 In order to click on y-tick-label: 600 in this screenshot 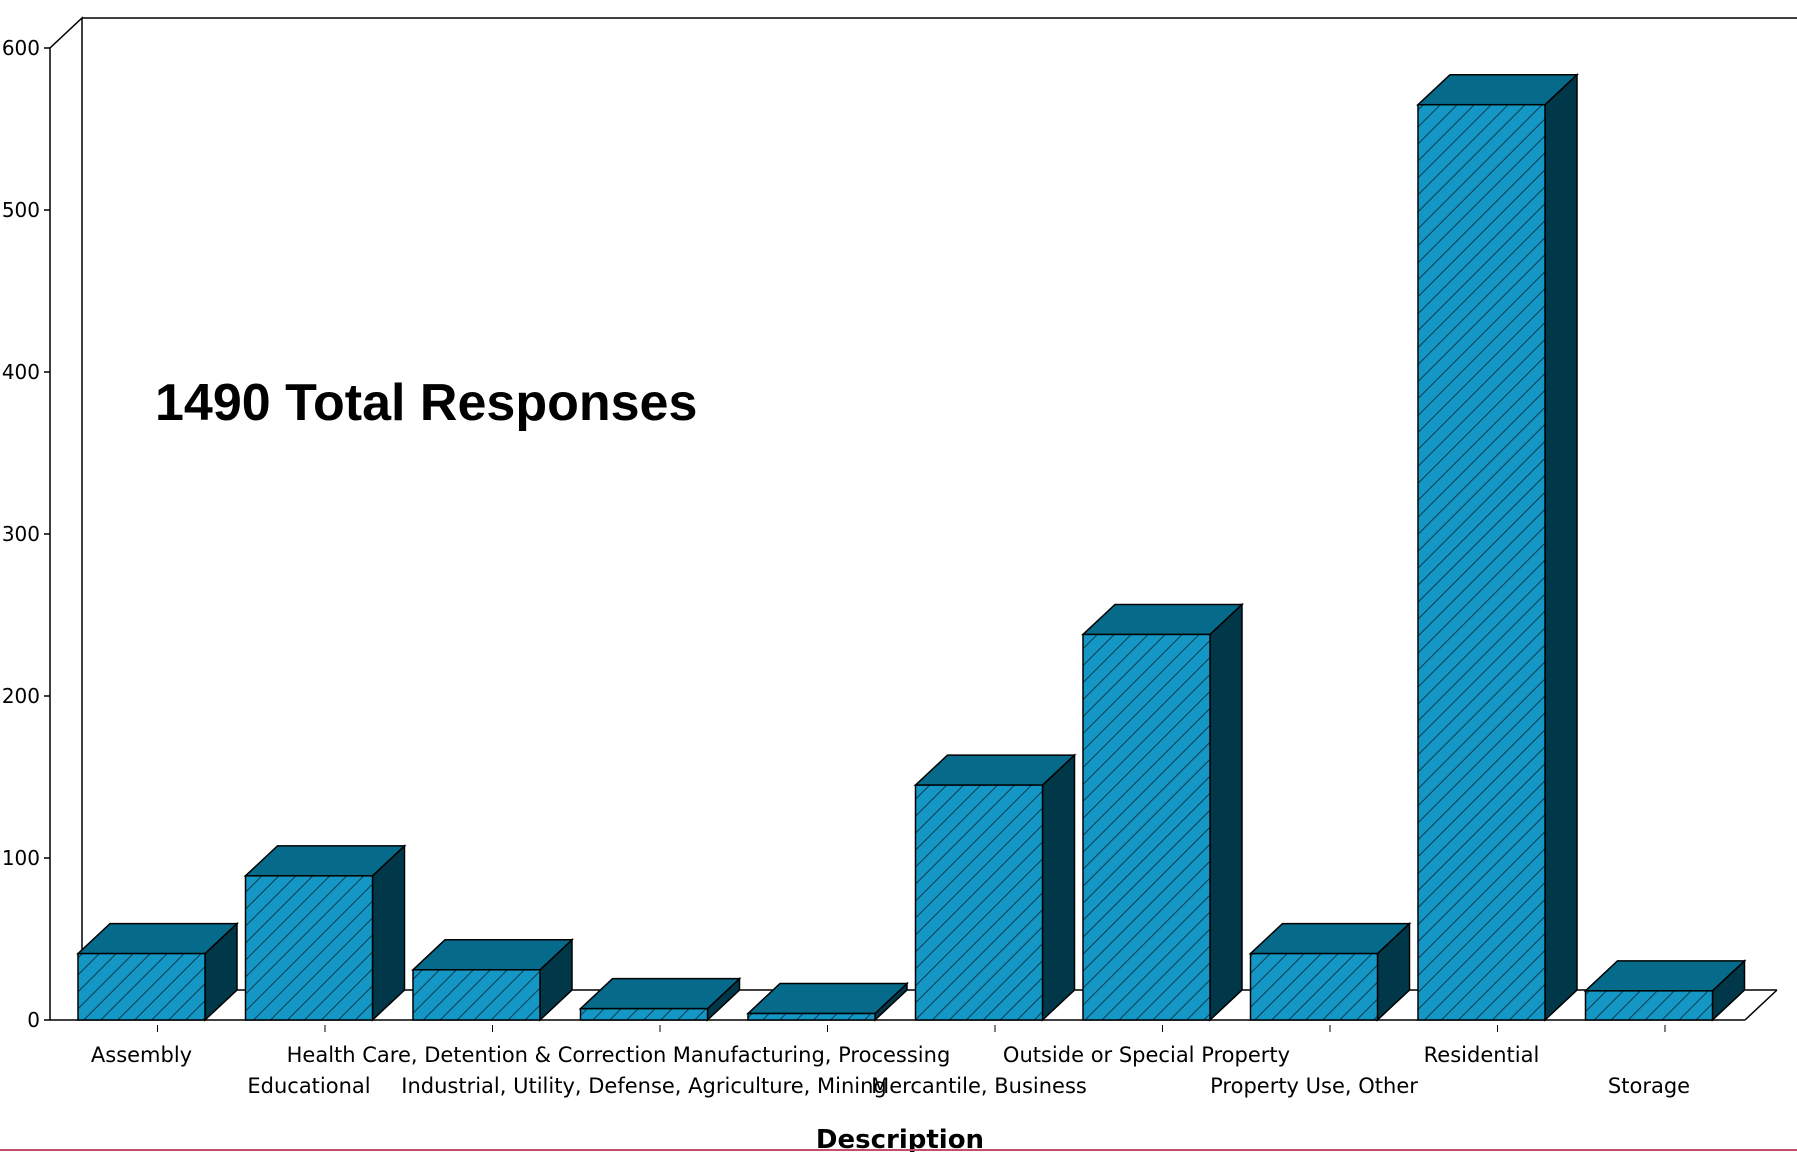, I will do `click(21, 48)`.